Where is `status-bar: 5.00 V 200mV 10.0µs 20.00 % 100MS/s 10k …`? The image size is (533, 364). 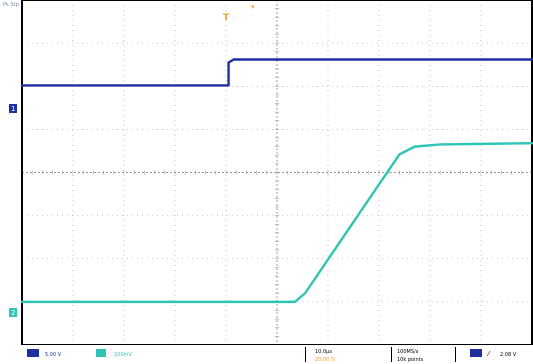 status-bar: 5.00 V 200mV 10.0µs 20.00 % 100MS/s 10k … is located at coordinates (266, 354).